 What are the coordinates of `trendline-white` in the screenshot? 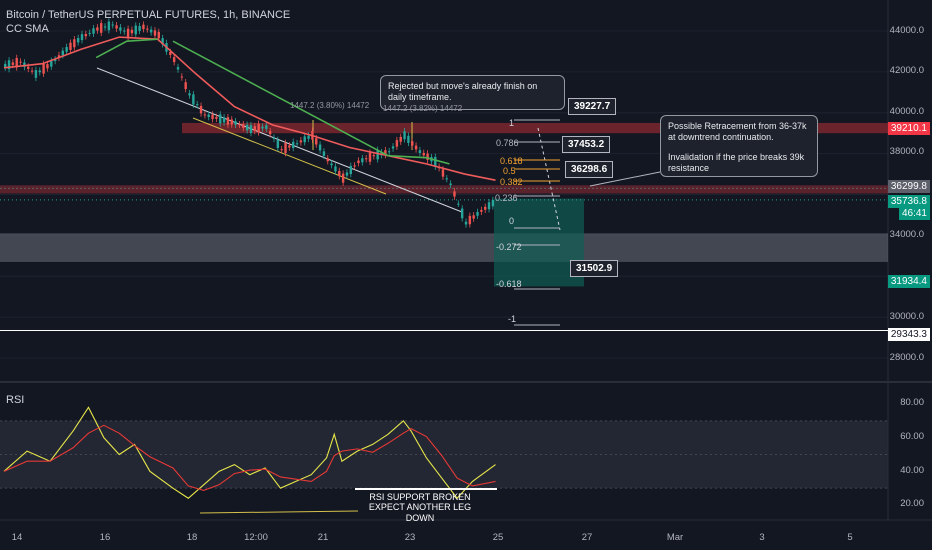 It's located at (279, 140).